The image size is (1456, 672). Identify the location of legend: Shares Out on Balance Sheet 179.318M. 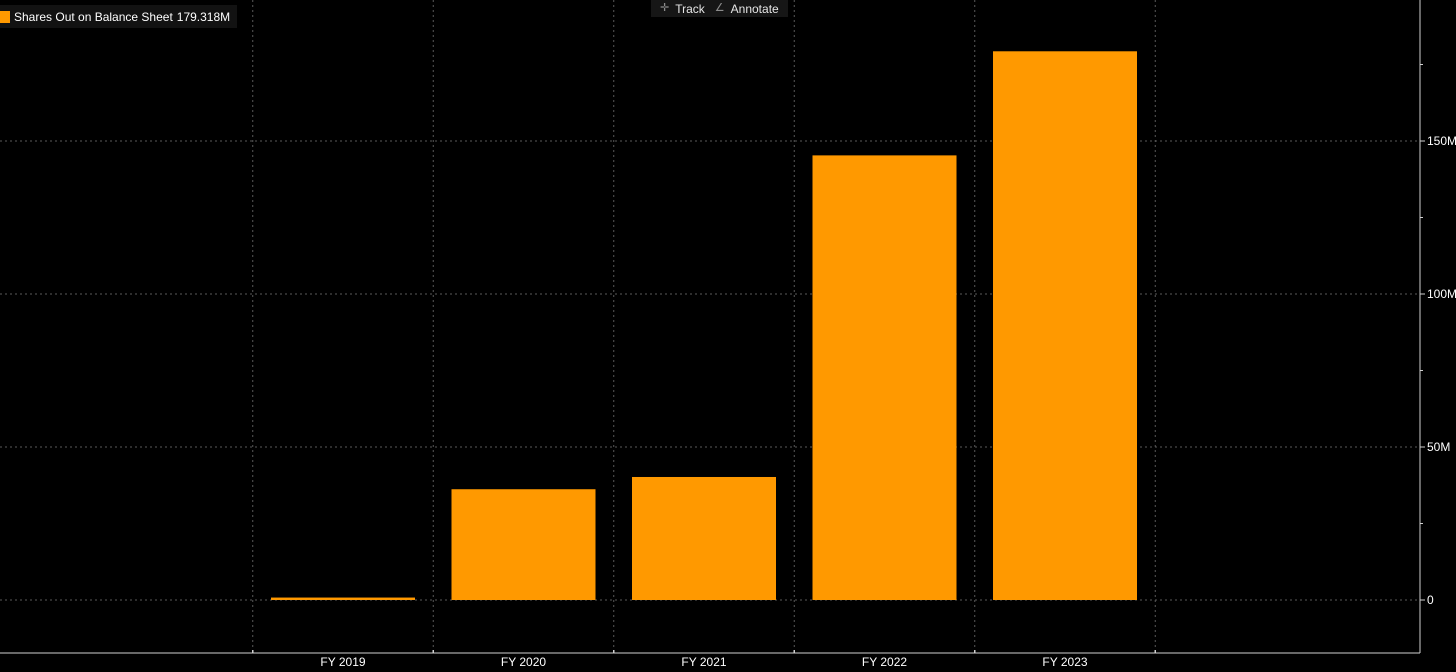
(119, 16).